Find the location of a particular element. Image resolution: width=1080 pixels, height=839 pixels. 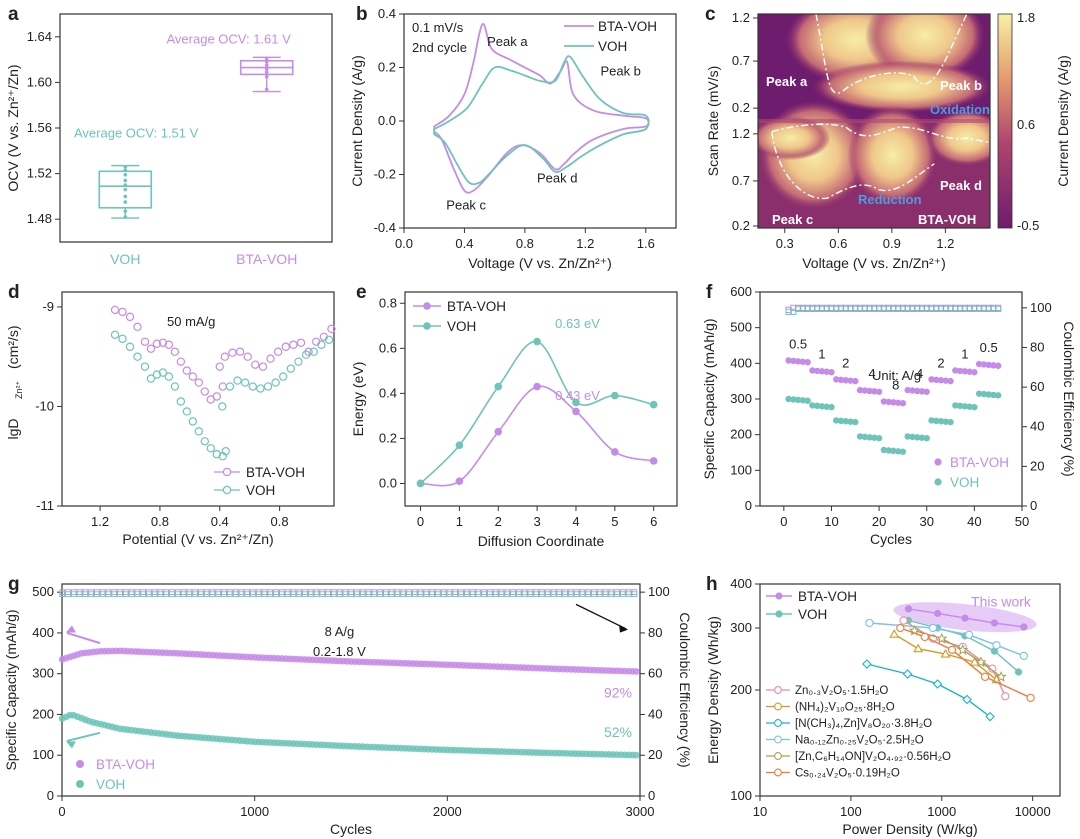

energy-point-voh is located at coordinates (576, 402).